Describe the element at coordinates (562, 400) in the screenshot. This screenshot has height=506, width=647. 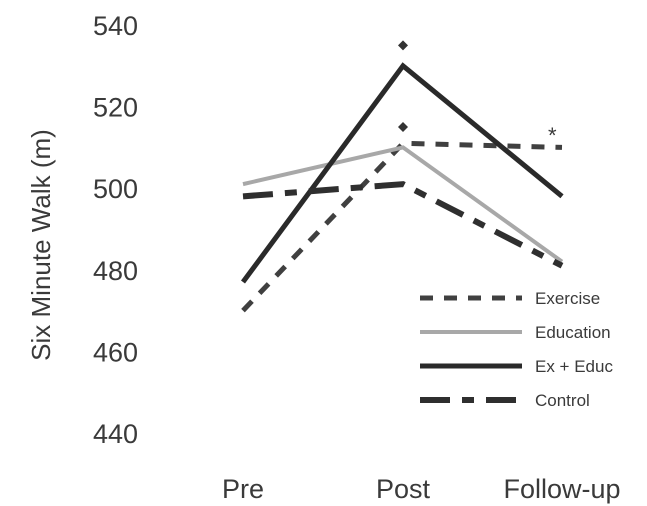
I see `legend-label: Control` at that location.